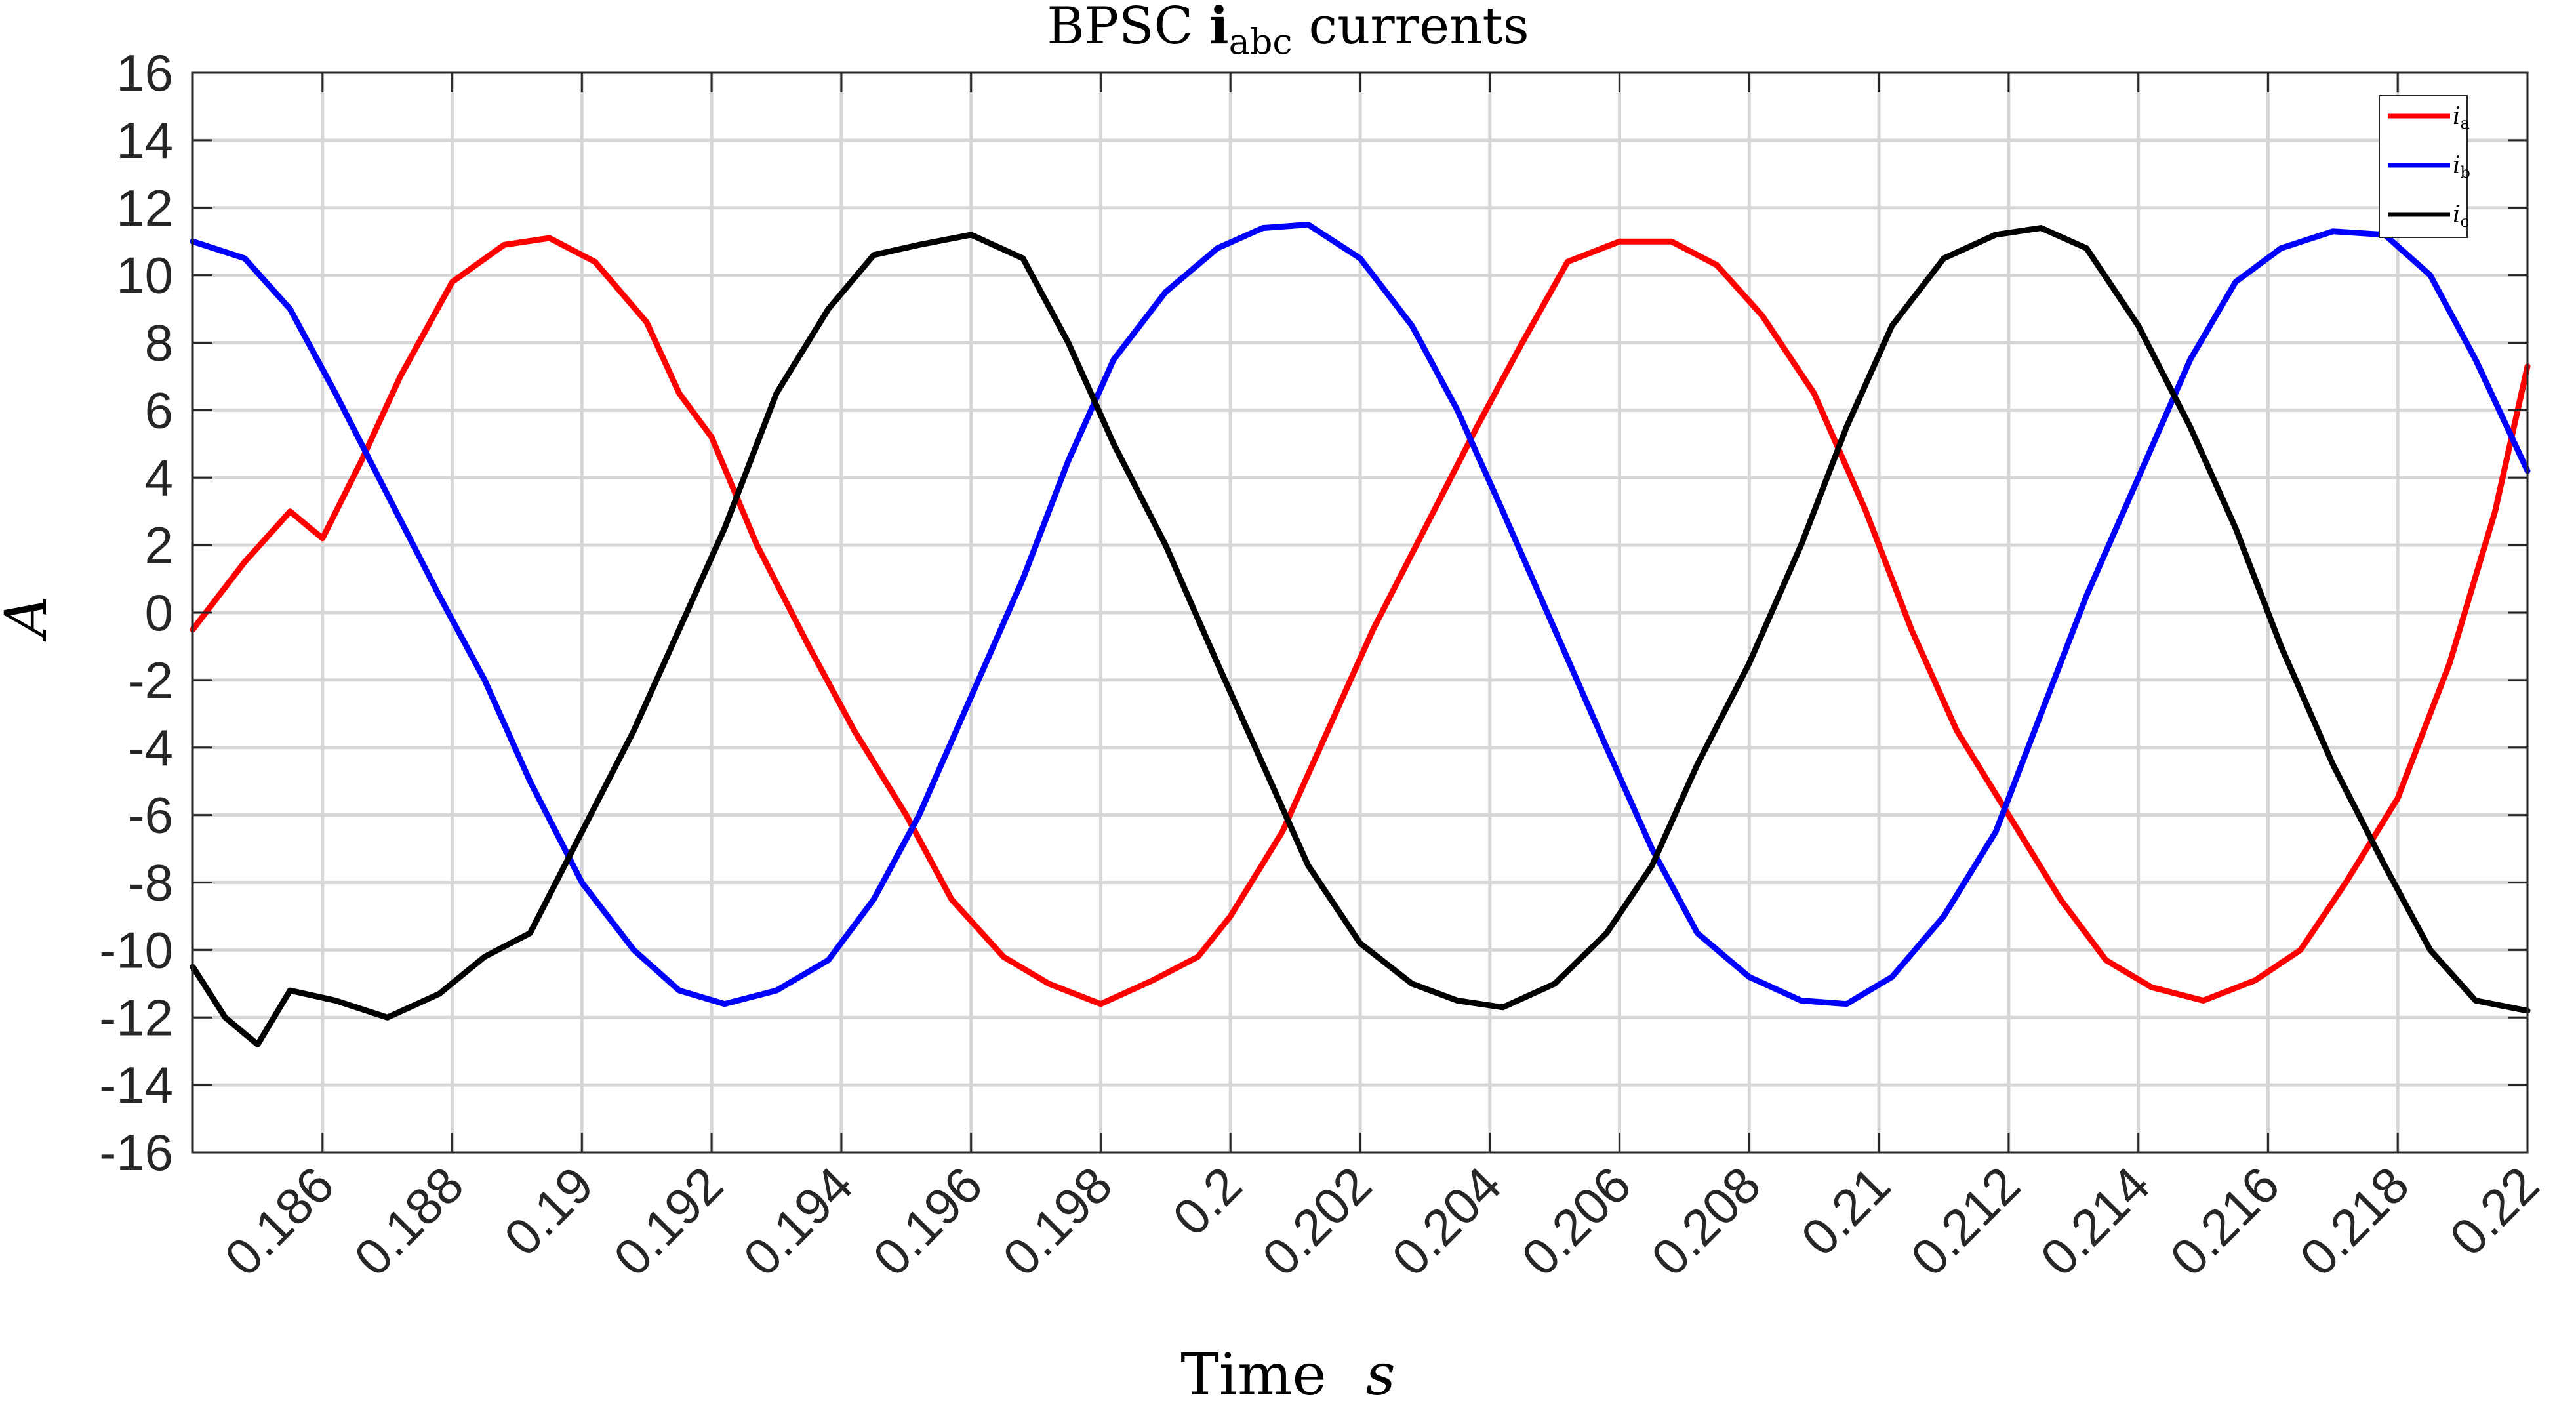  I want to click on legend: ia ib ic, so click(2424, 166).